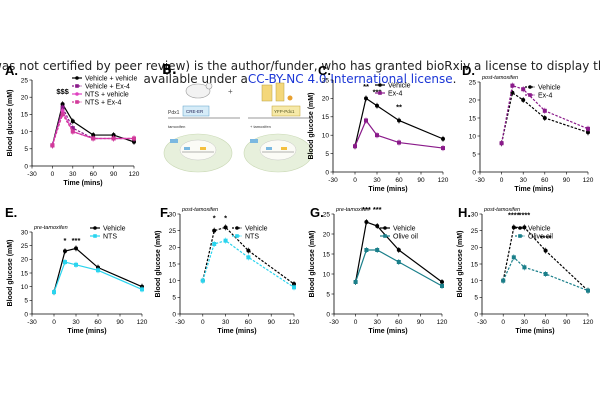 This screenshot has height=400, width=600. What do you see at coordinates (421, 322) in the screenshot?
I see `panel-g-x-tick-label: 90` at bounding box center [421, 322].